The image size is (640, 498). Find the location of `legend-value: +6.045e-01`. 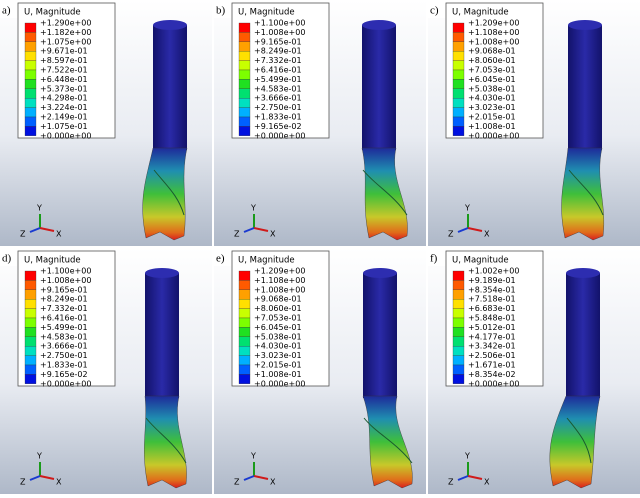

legend-value: +6.045e-01 is located at coordinates (278, 327).